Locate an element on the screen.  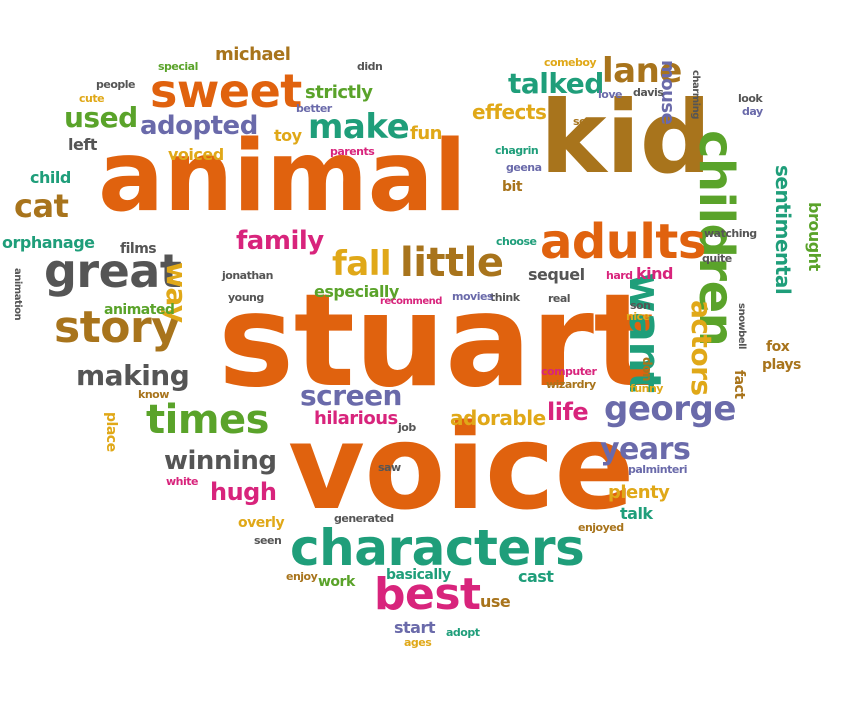
word-saw: saw is located at coordinates (389, 467).